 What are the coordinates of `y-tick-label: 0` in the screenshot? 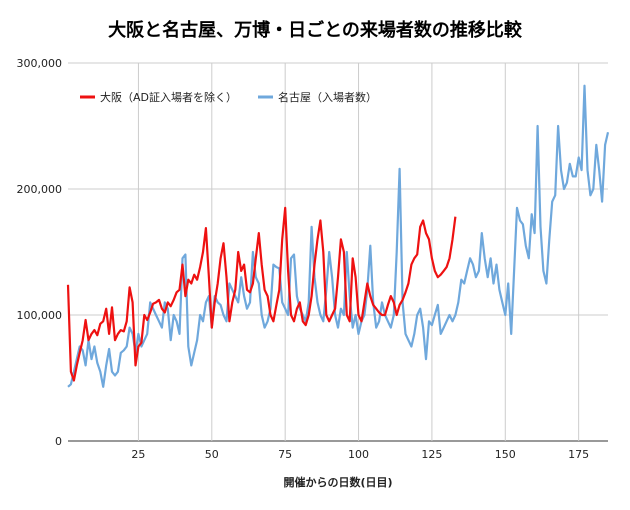 It's located at (58, 441).